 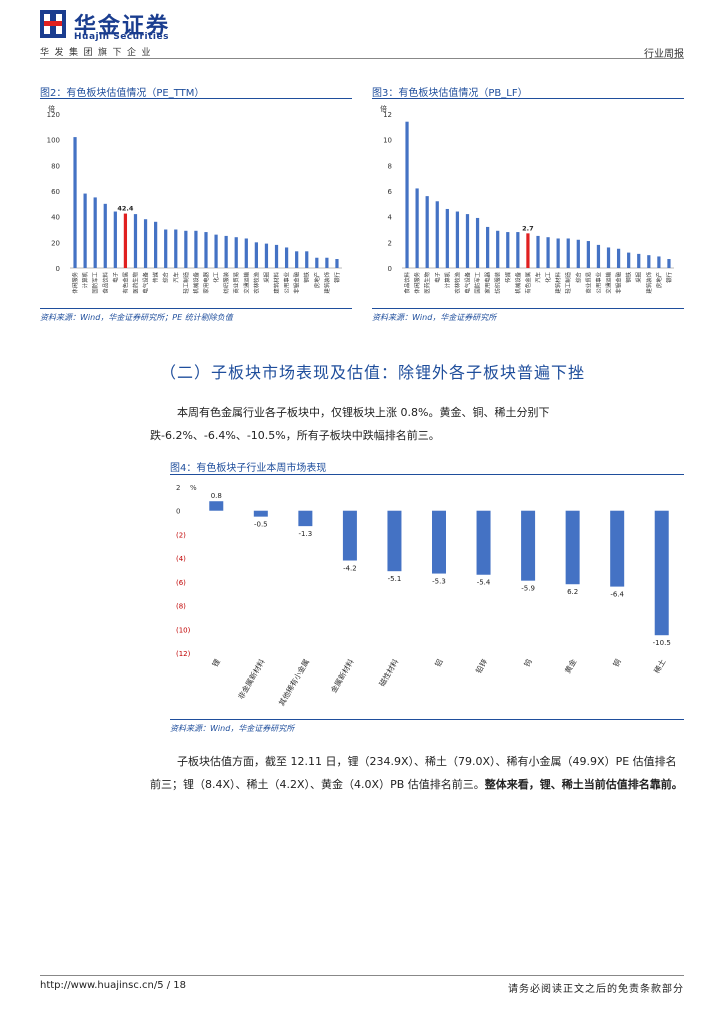 I want to click on pe-y-tick: 100, so click(x=53, y=141).